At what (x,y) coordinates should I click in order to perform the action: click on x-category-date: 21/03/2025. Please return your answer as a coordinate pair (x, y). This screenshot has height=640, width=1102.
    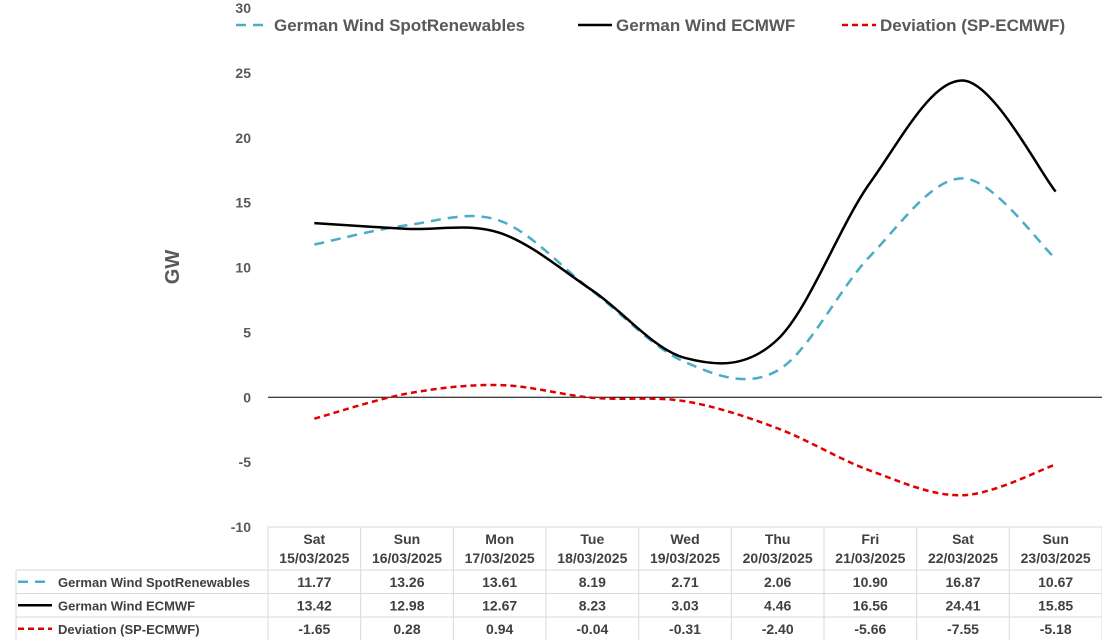
    Looking at the image, I should click on (870, 558).